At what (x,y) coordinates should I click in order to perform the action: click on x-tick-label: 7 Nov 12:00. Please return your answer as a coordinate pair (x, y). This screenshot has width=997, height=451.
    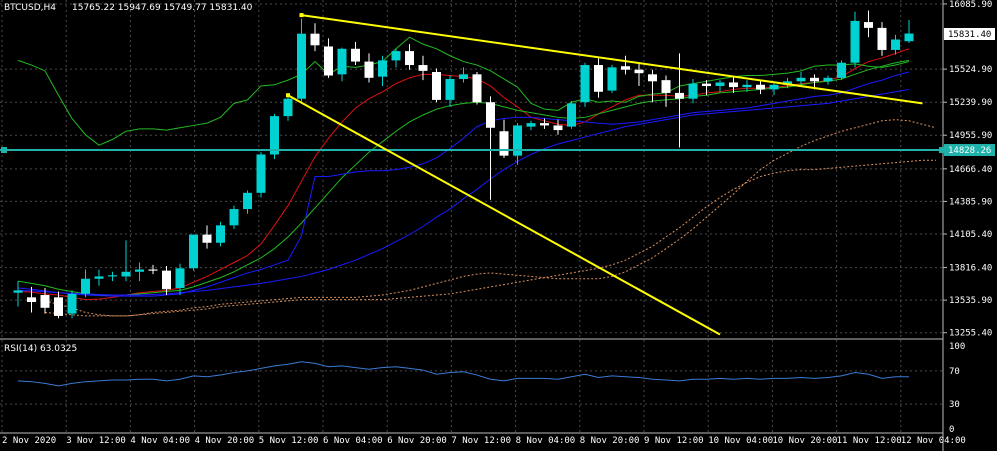
    Looking at the image, I should click on (481, 441).